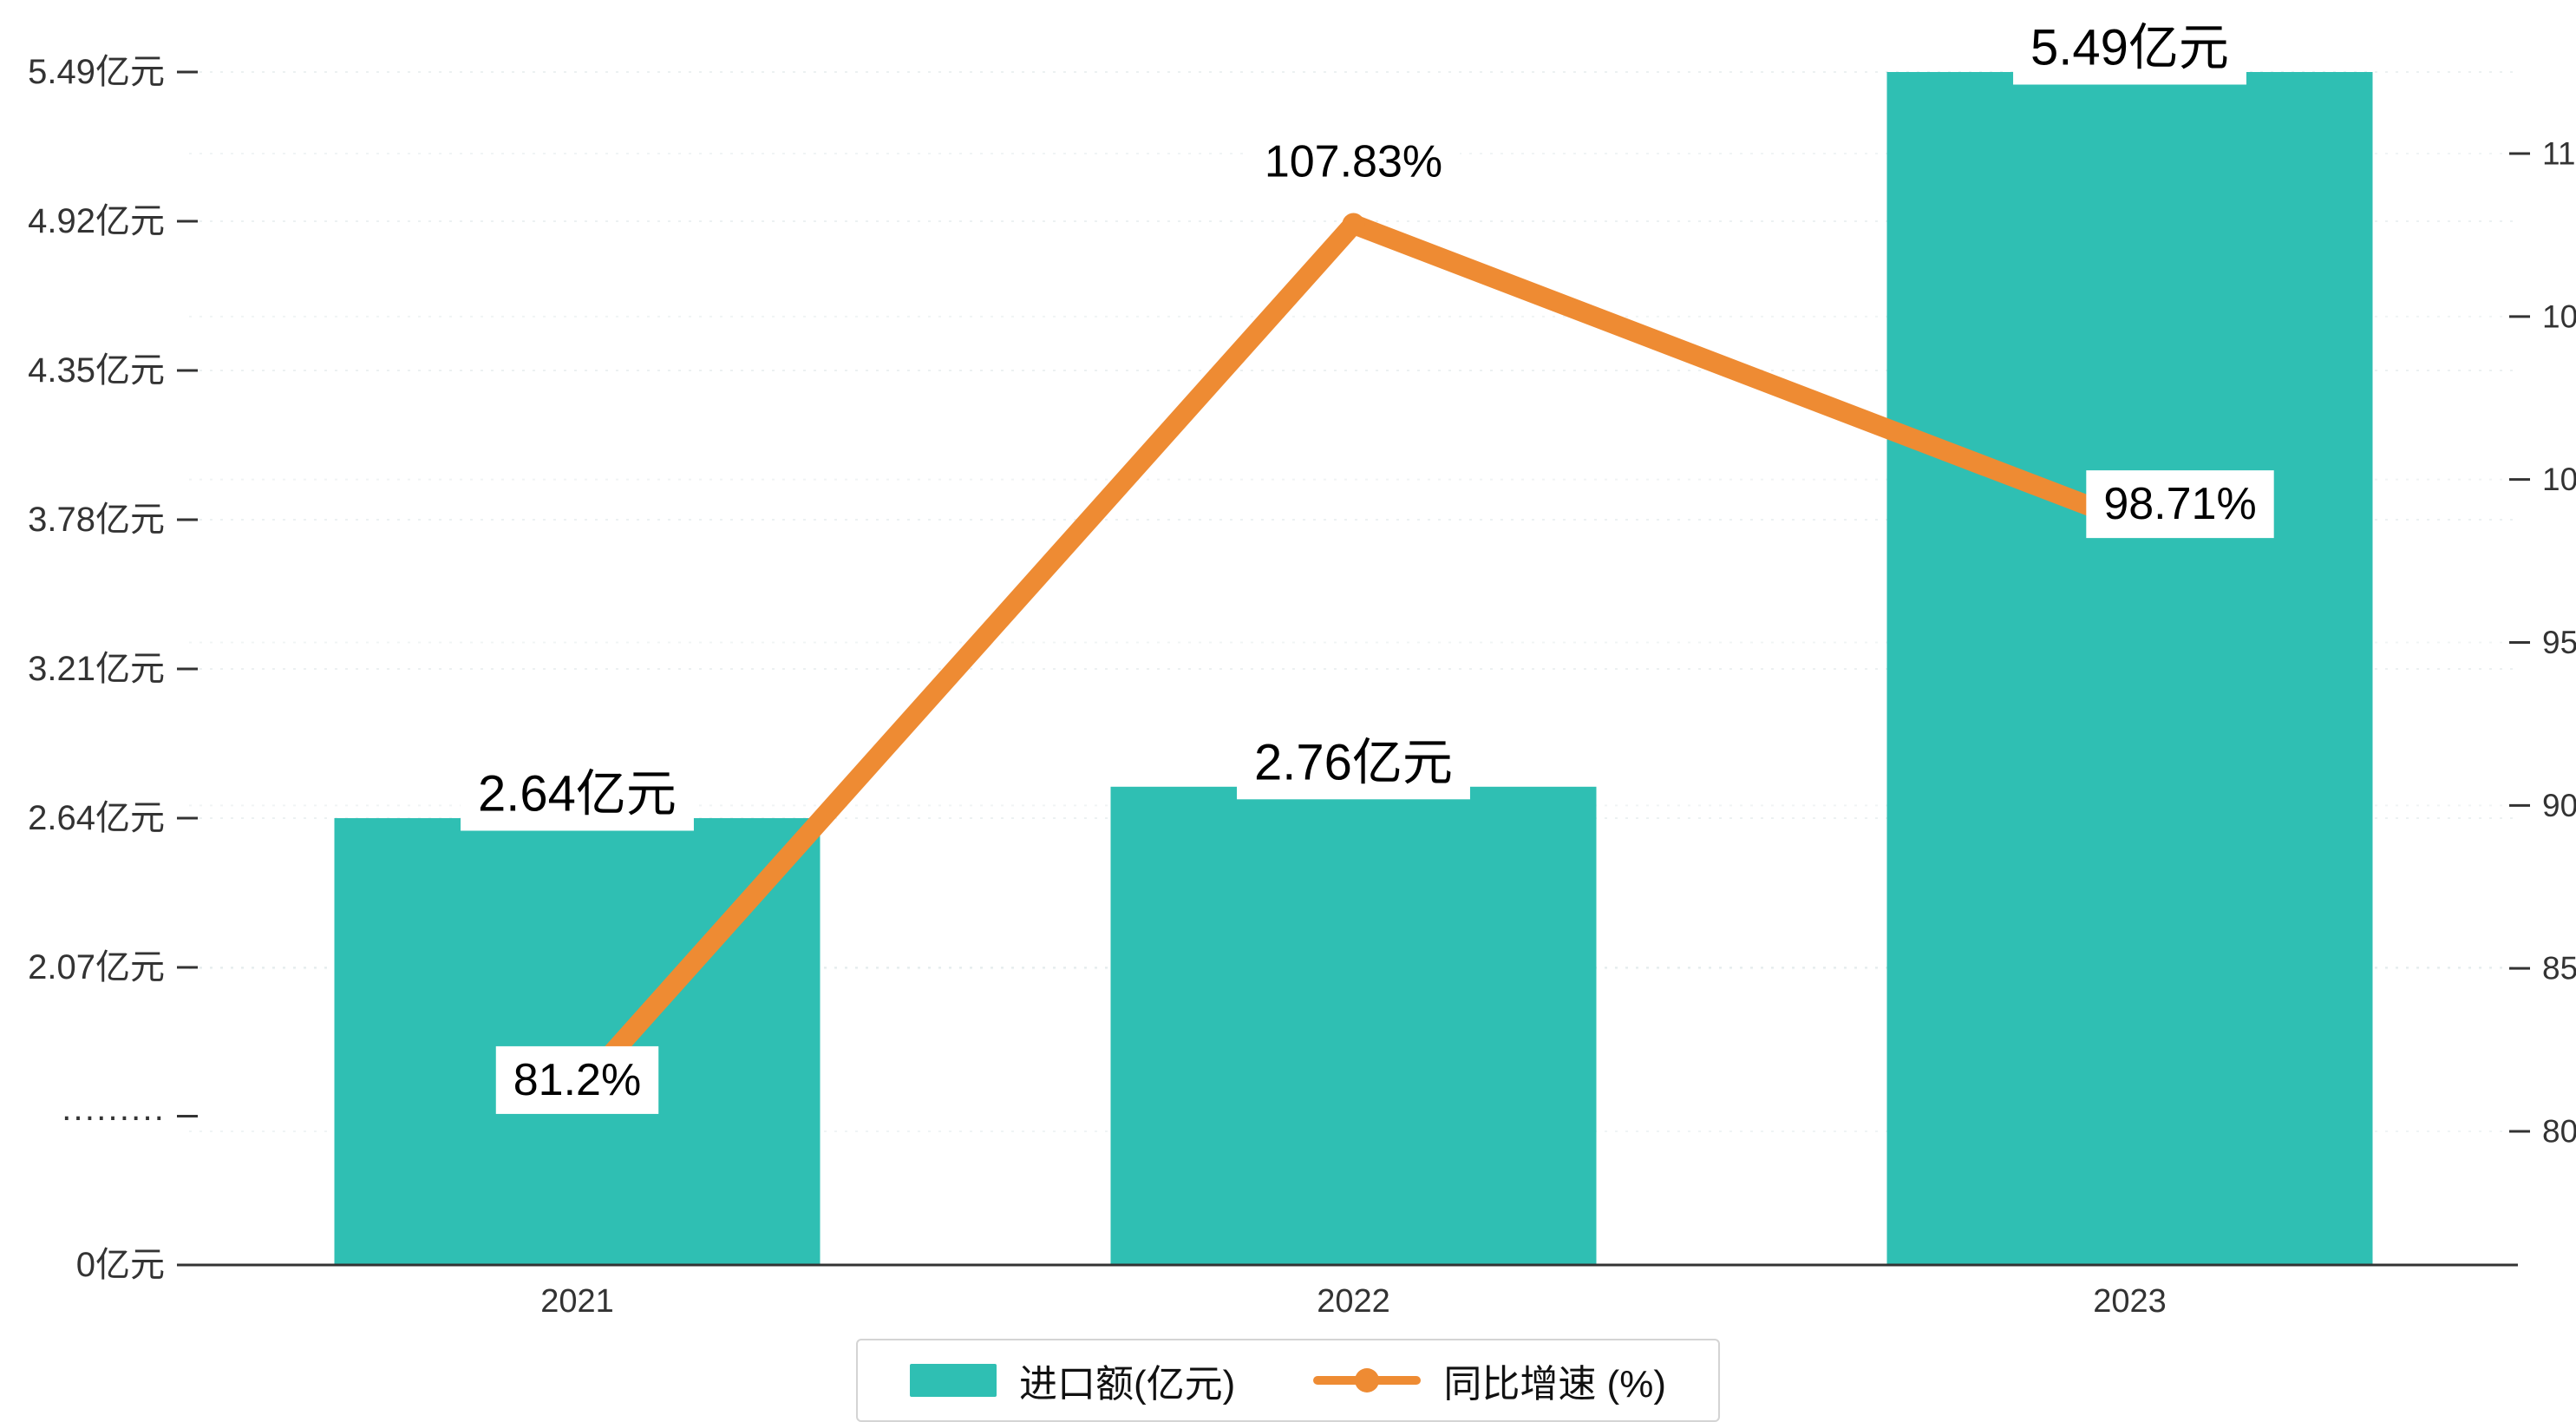 The image size is (2576, 1422). I want to click on line-point-2022, so click(1353, 224).